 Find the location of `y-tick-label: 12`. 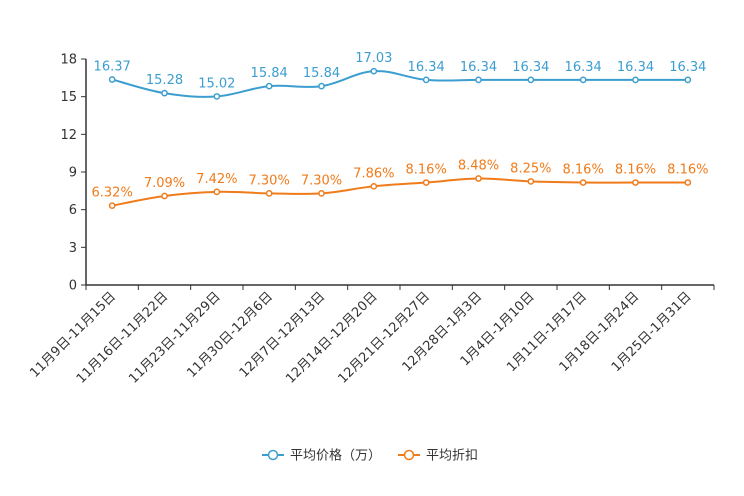

y-tick-label: 12 is located at coordinates (68, 135).